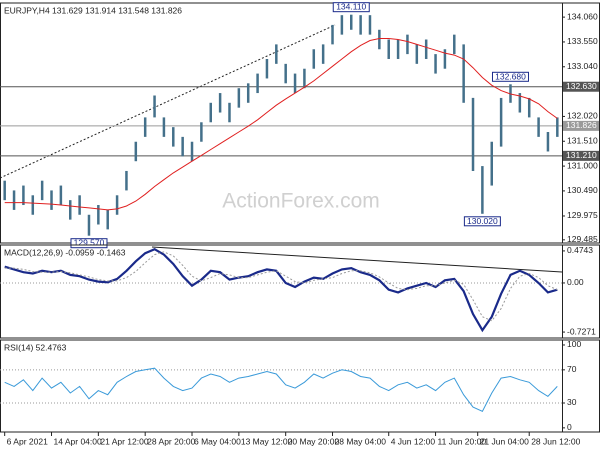 Image resolution: width=600 pixels, height=450 pixels. I want to click on macd-trend-line, so click(357, 259).